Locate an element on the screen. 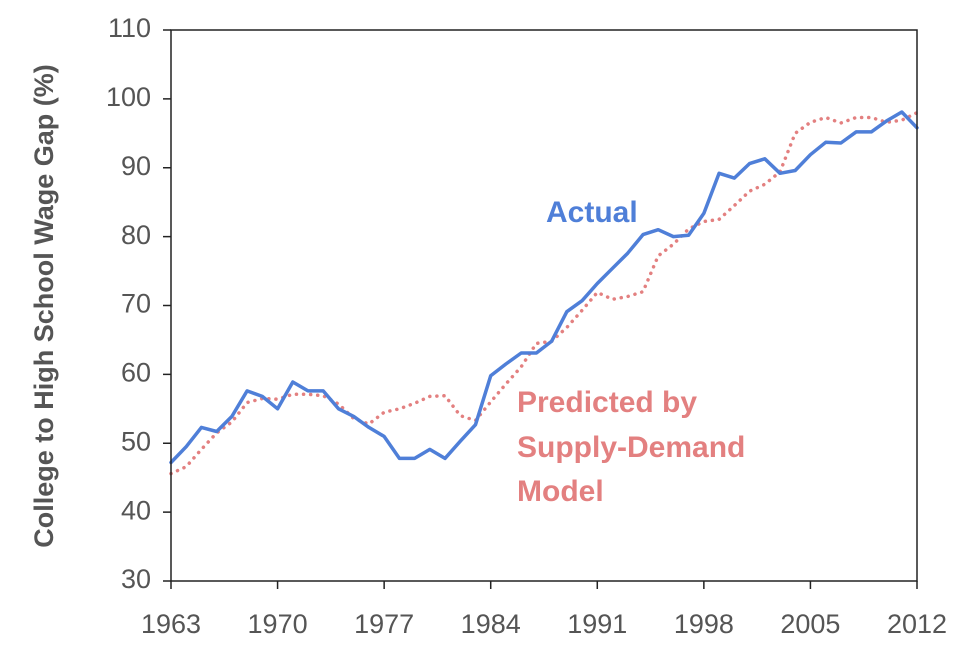 The width and height of the screenshot is (980, 662). x-axis-ticks: 1963 1970 1977 1984 1991 1998 2005 2012 is located at coordinates (544, 610).